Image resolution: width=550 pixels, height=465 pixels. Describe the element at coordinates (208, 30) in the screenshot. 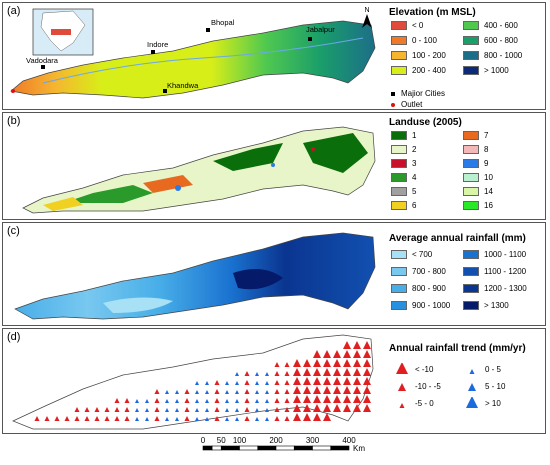

I see `city-bhopal` at that location.